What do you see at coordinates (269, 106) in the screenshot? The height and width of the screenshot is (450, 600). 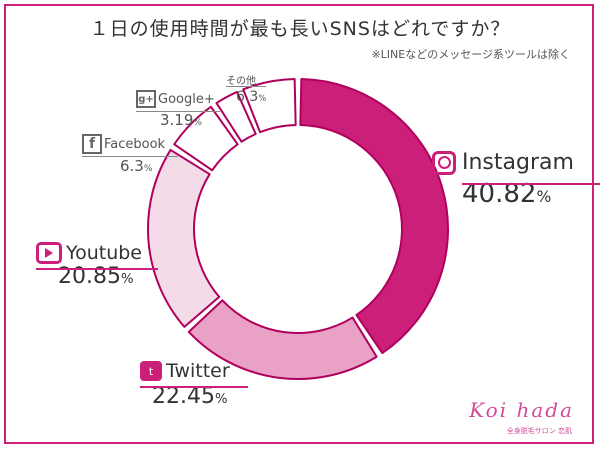 I see `donut-slice-other` at bounding box center [269, 106].